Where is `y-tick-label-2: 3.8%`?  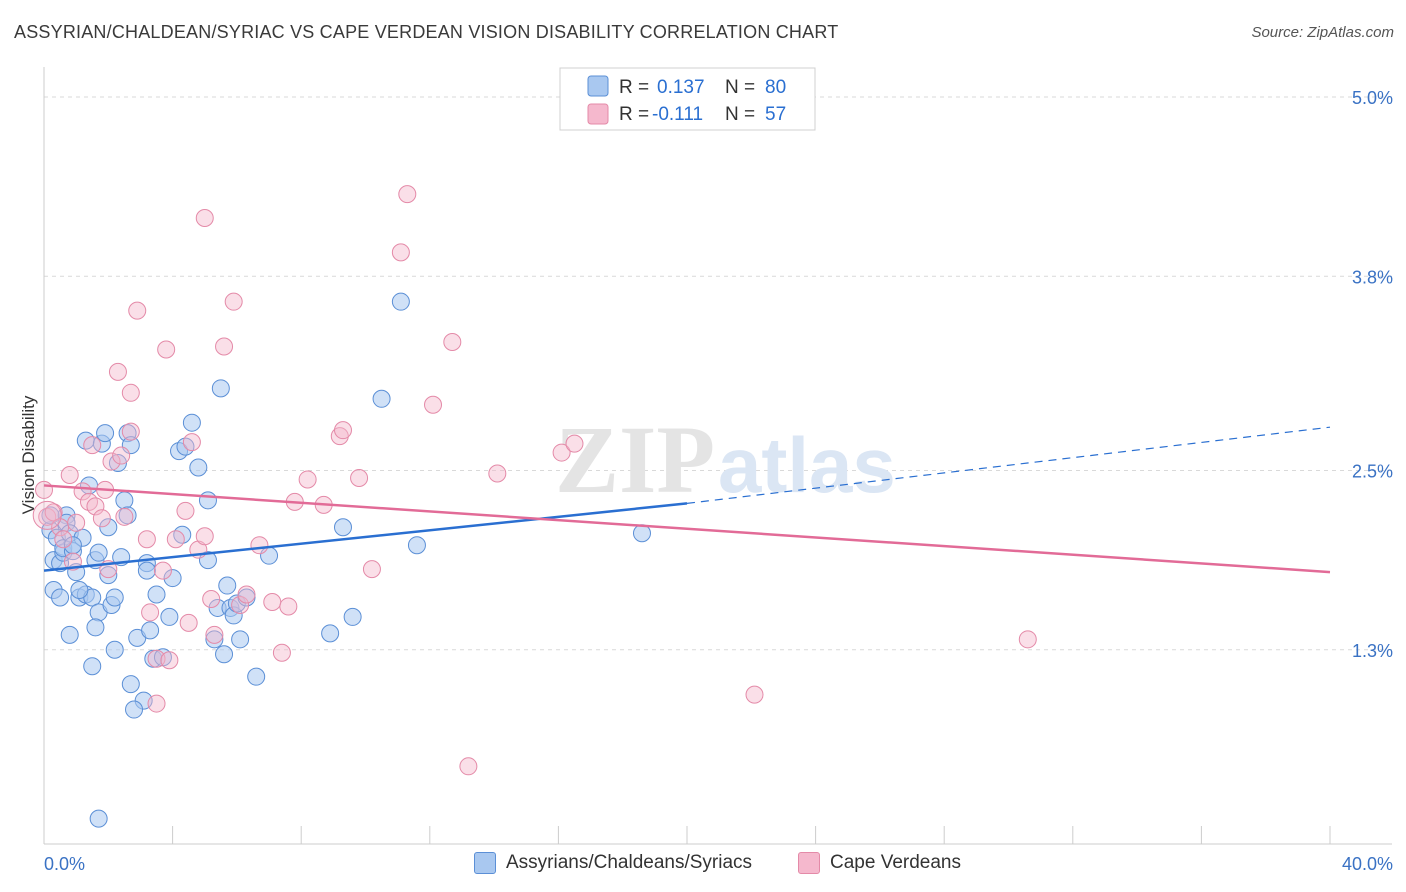 y-tick-label-2: 3.8% is located at coordinates (1372, 277).